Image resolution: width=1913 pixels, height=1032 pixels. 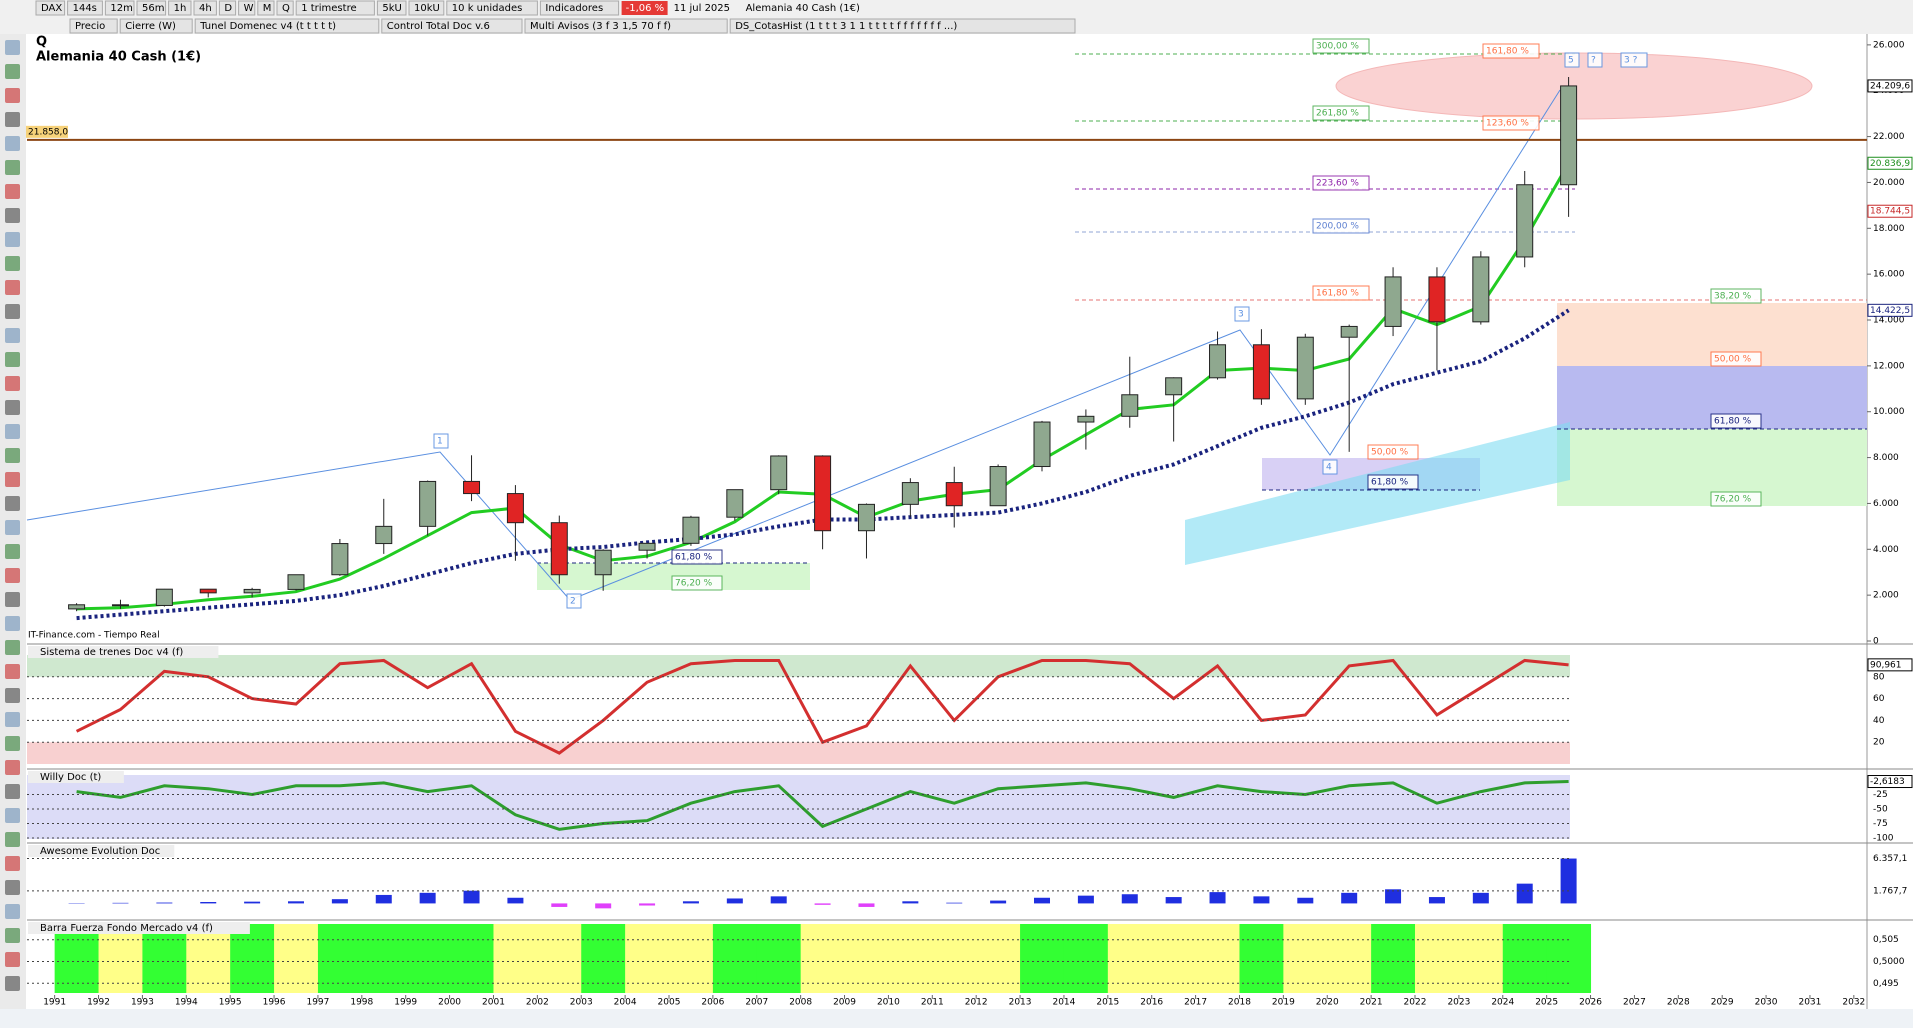 What do you see at coordinates (361, 1003) in the screenshot?
I see `x-tick-label: 1998` at bounding box center [361, 1003].